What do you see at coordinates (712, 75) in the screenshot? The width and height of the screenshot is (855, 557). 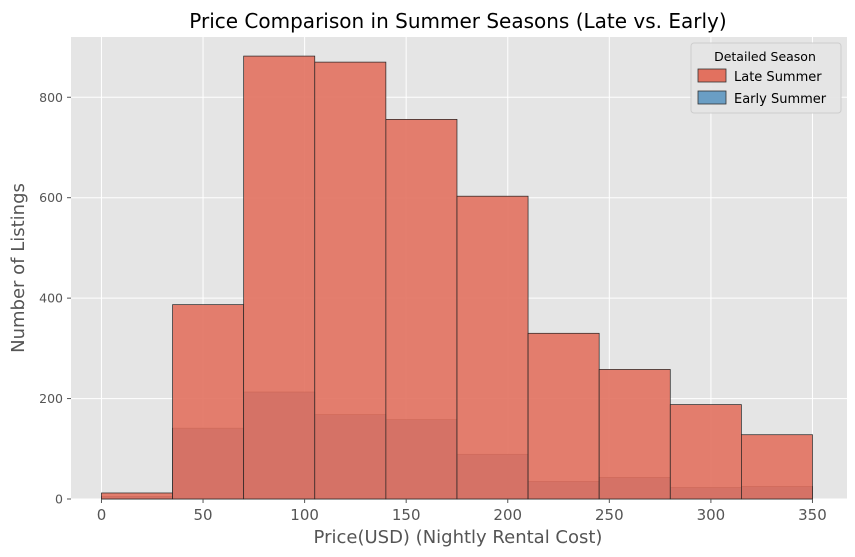 I see `legend-swatch-late-summer` at bounding box center [712, 75].